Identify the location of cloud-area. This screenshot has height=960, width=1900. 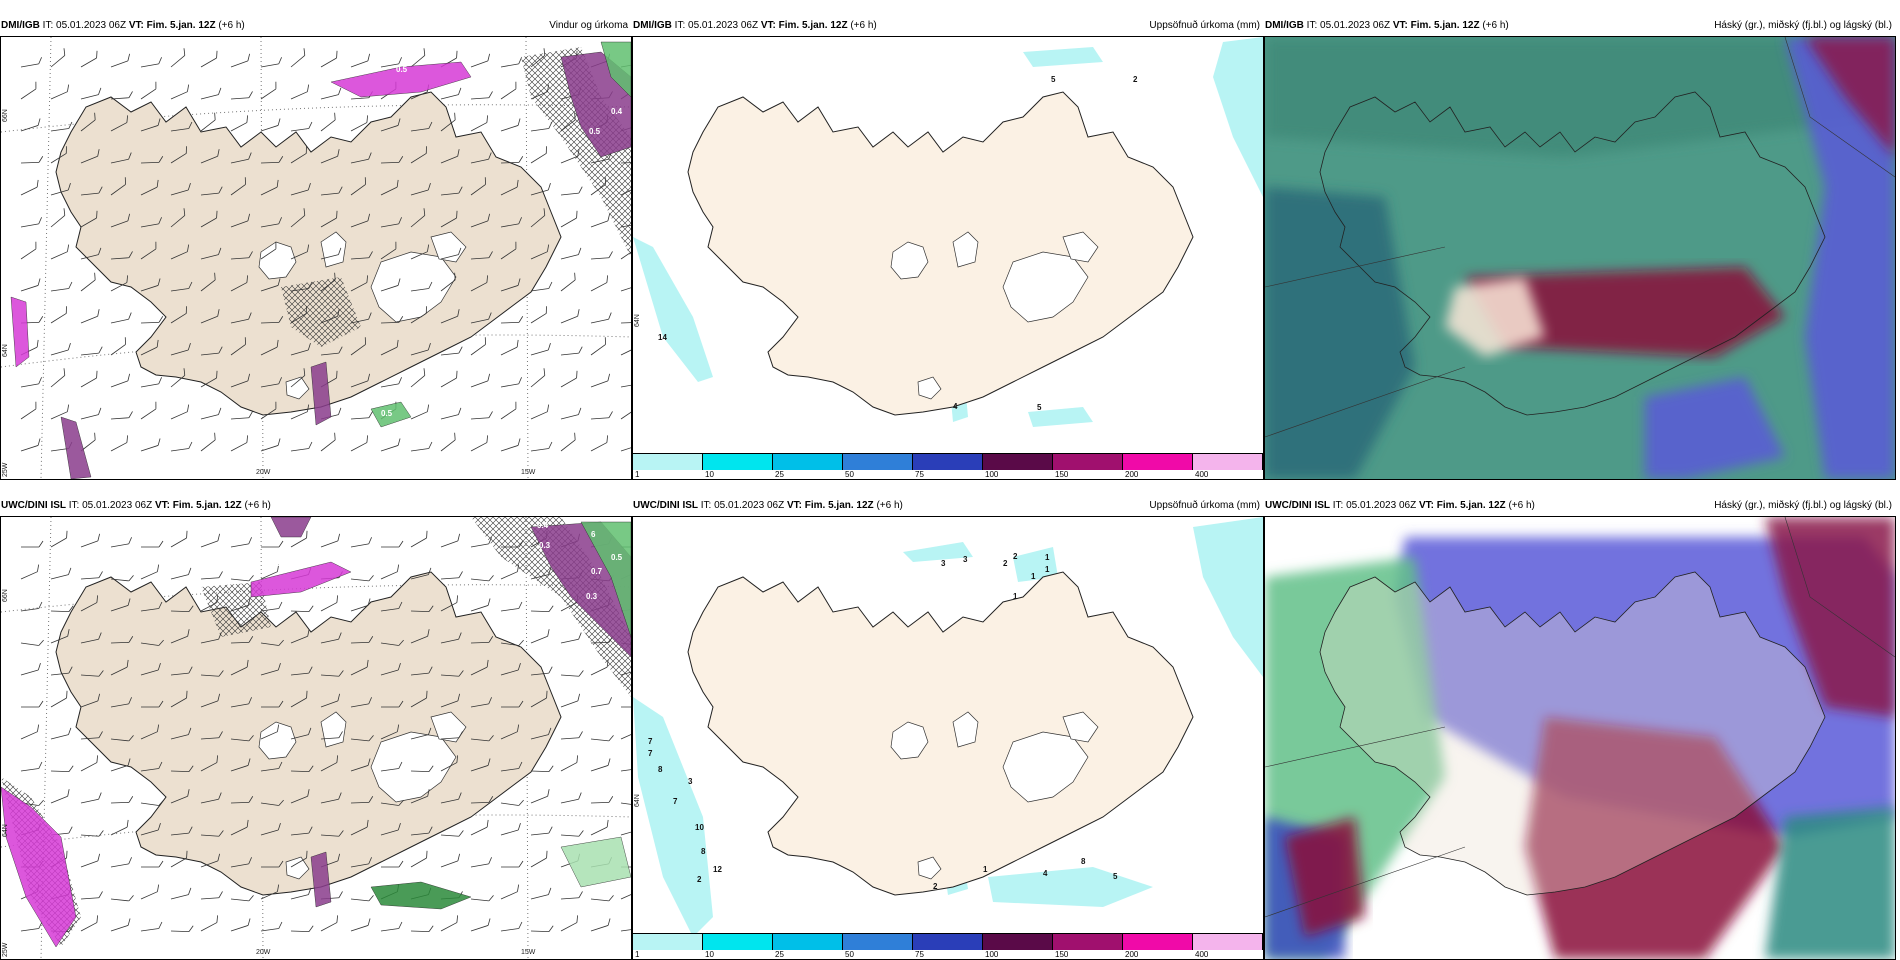
(1340, 333).